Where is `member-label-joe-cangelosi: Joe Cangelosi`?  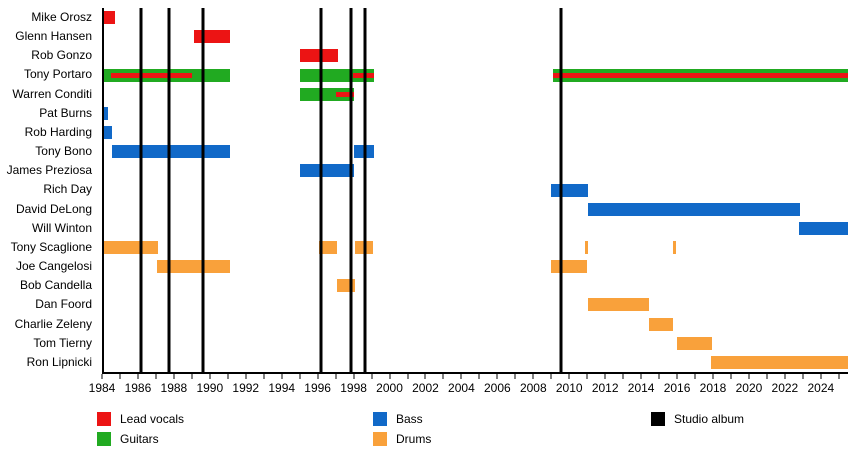 member-label-joe-cangelosi: Joe Cangelosi is located at coordinates (53, 266).